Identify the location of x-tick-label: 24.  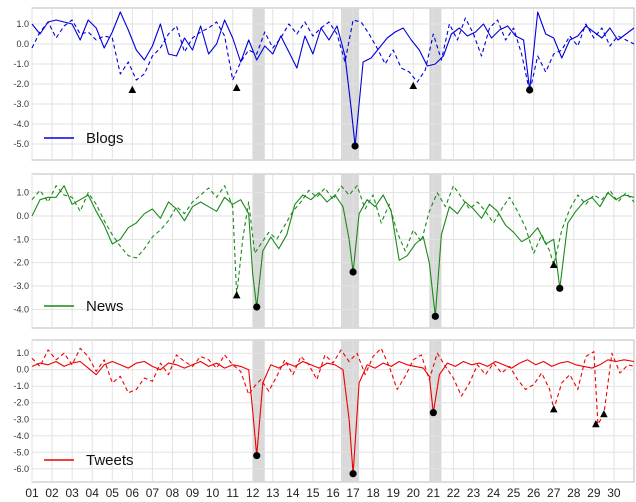
(494, 493).